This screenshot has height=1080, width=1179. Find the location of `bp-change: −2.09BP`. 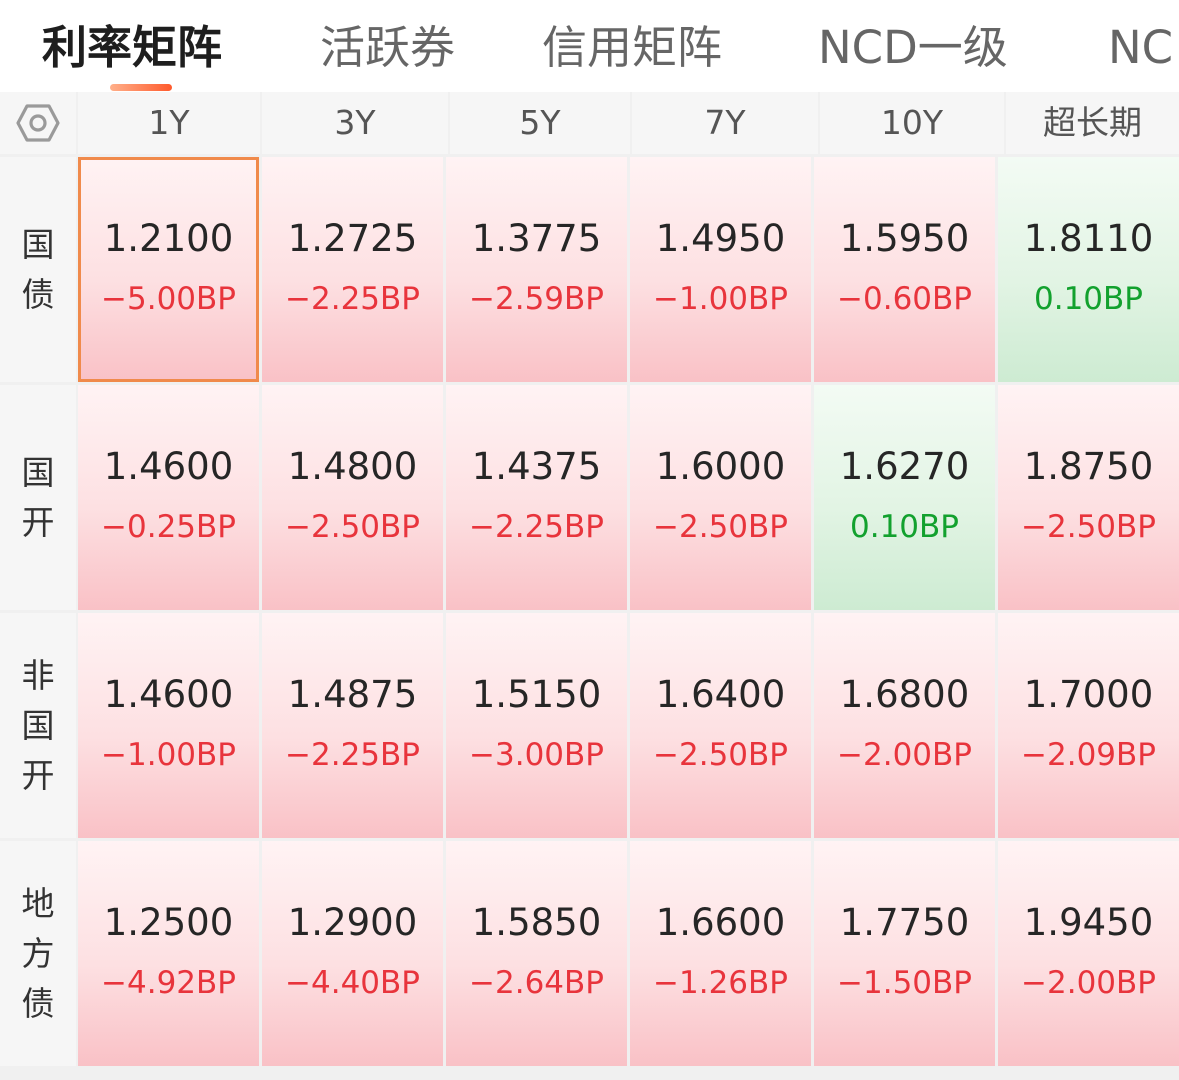

bp-change: −2.09BP is located at coordinates (1088, 755).